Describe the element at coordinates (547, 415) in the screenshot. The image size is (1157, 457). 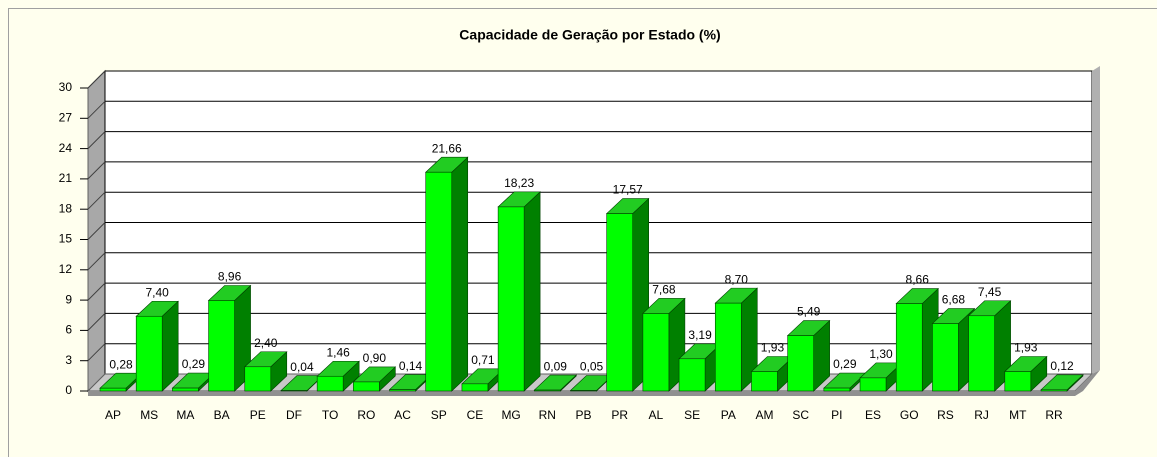
I see `x-tick-label: RN` at that location.